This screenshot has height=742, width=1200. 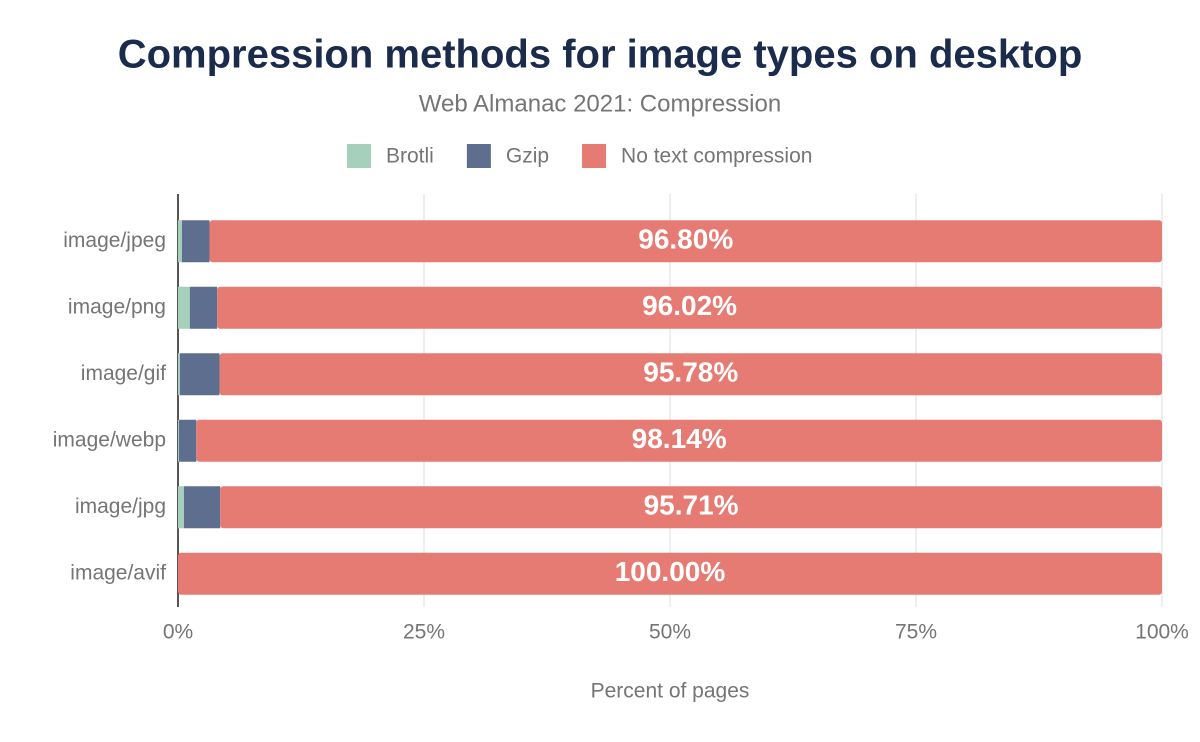 I want to click on chart-subtitle: Web Almanac 2021: Compression, so click(x=600, y=103).